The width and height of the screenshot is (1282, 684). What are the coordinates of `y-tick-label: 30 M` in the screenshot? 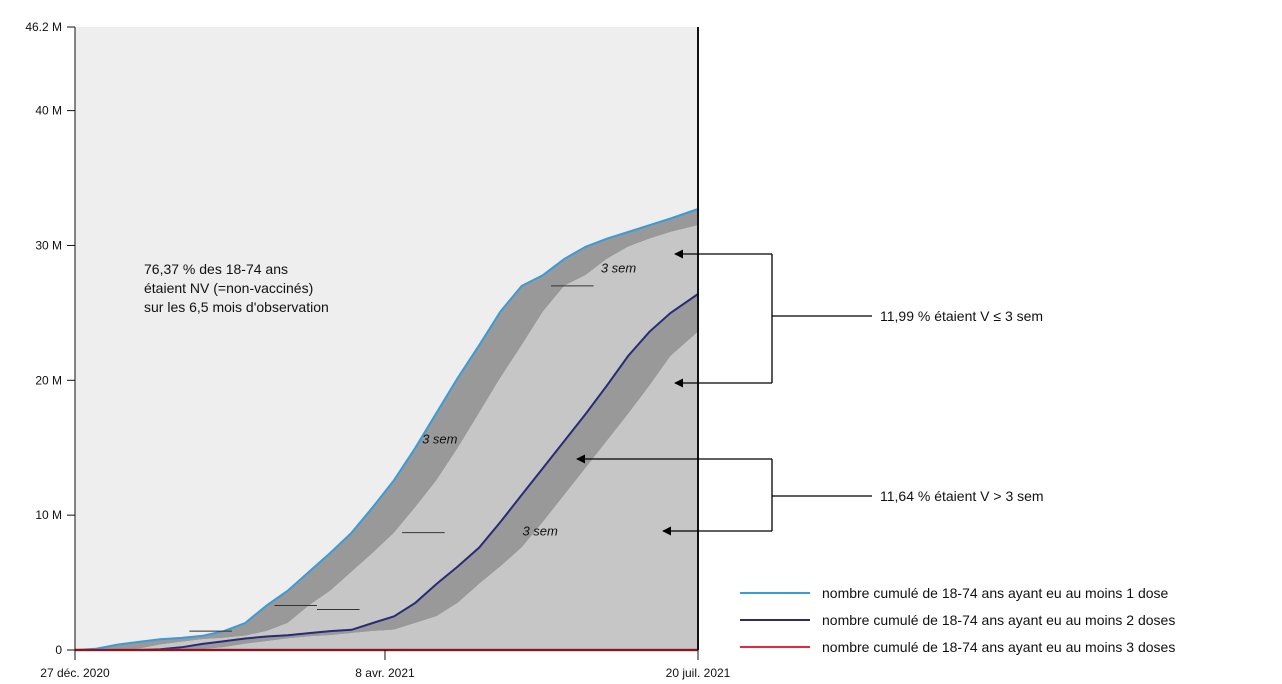 It's located at (48, 245).